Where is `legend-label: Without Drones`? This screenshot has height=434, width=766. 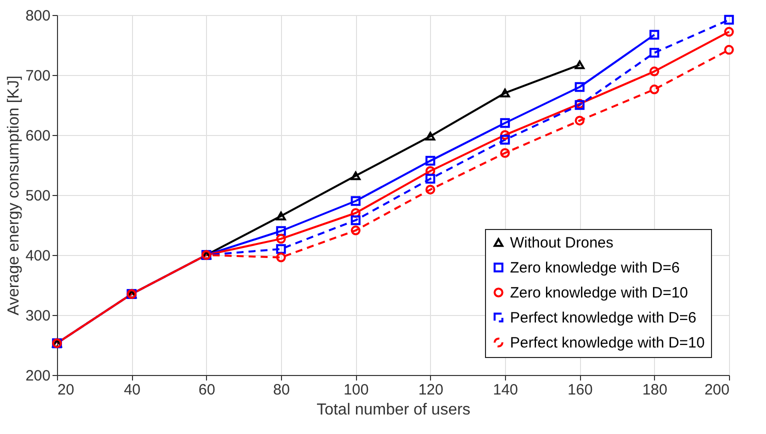 legend-label: Without Drones is located at coordinates (562, 243).